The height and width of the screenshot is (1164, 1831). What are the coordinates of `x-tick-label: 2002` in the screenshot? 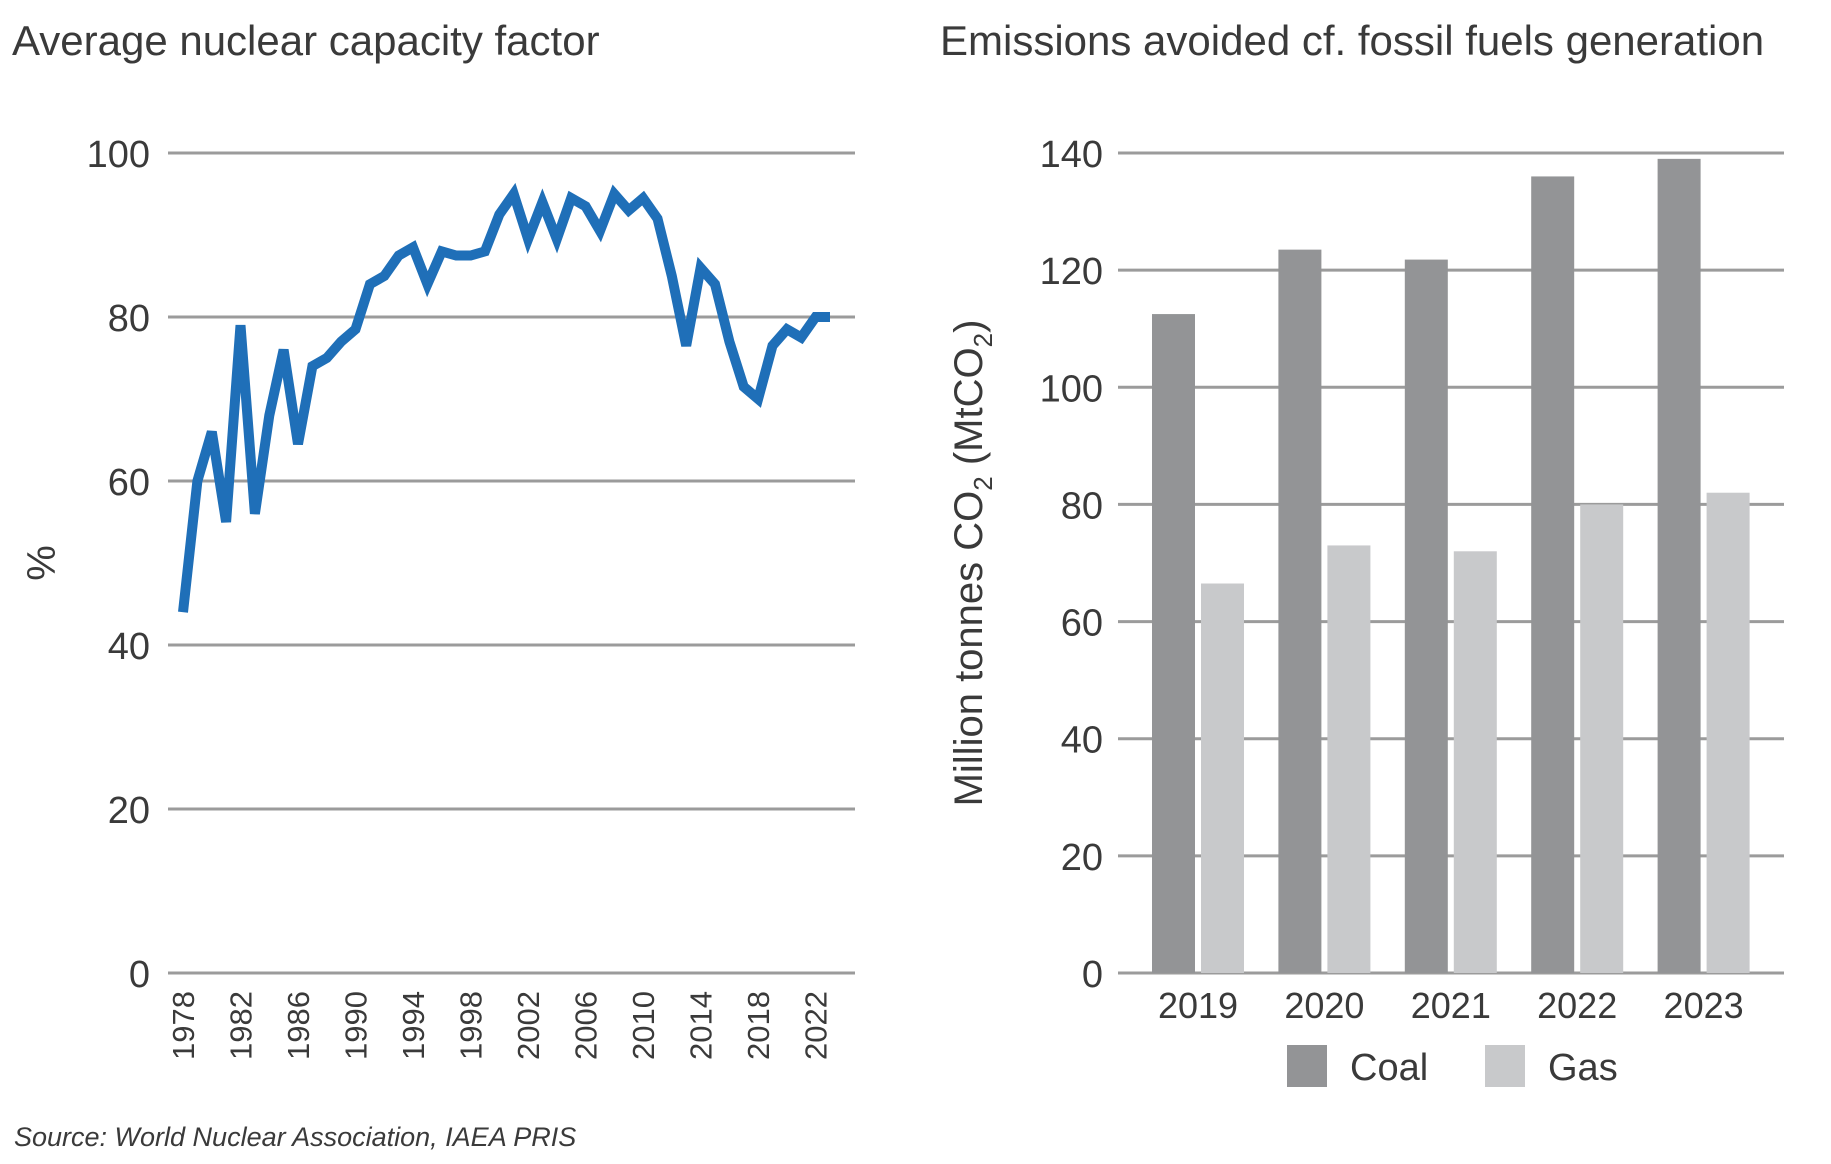 It's located at (528, 1025).